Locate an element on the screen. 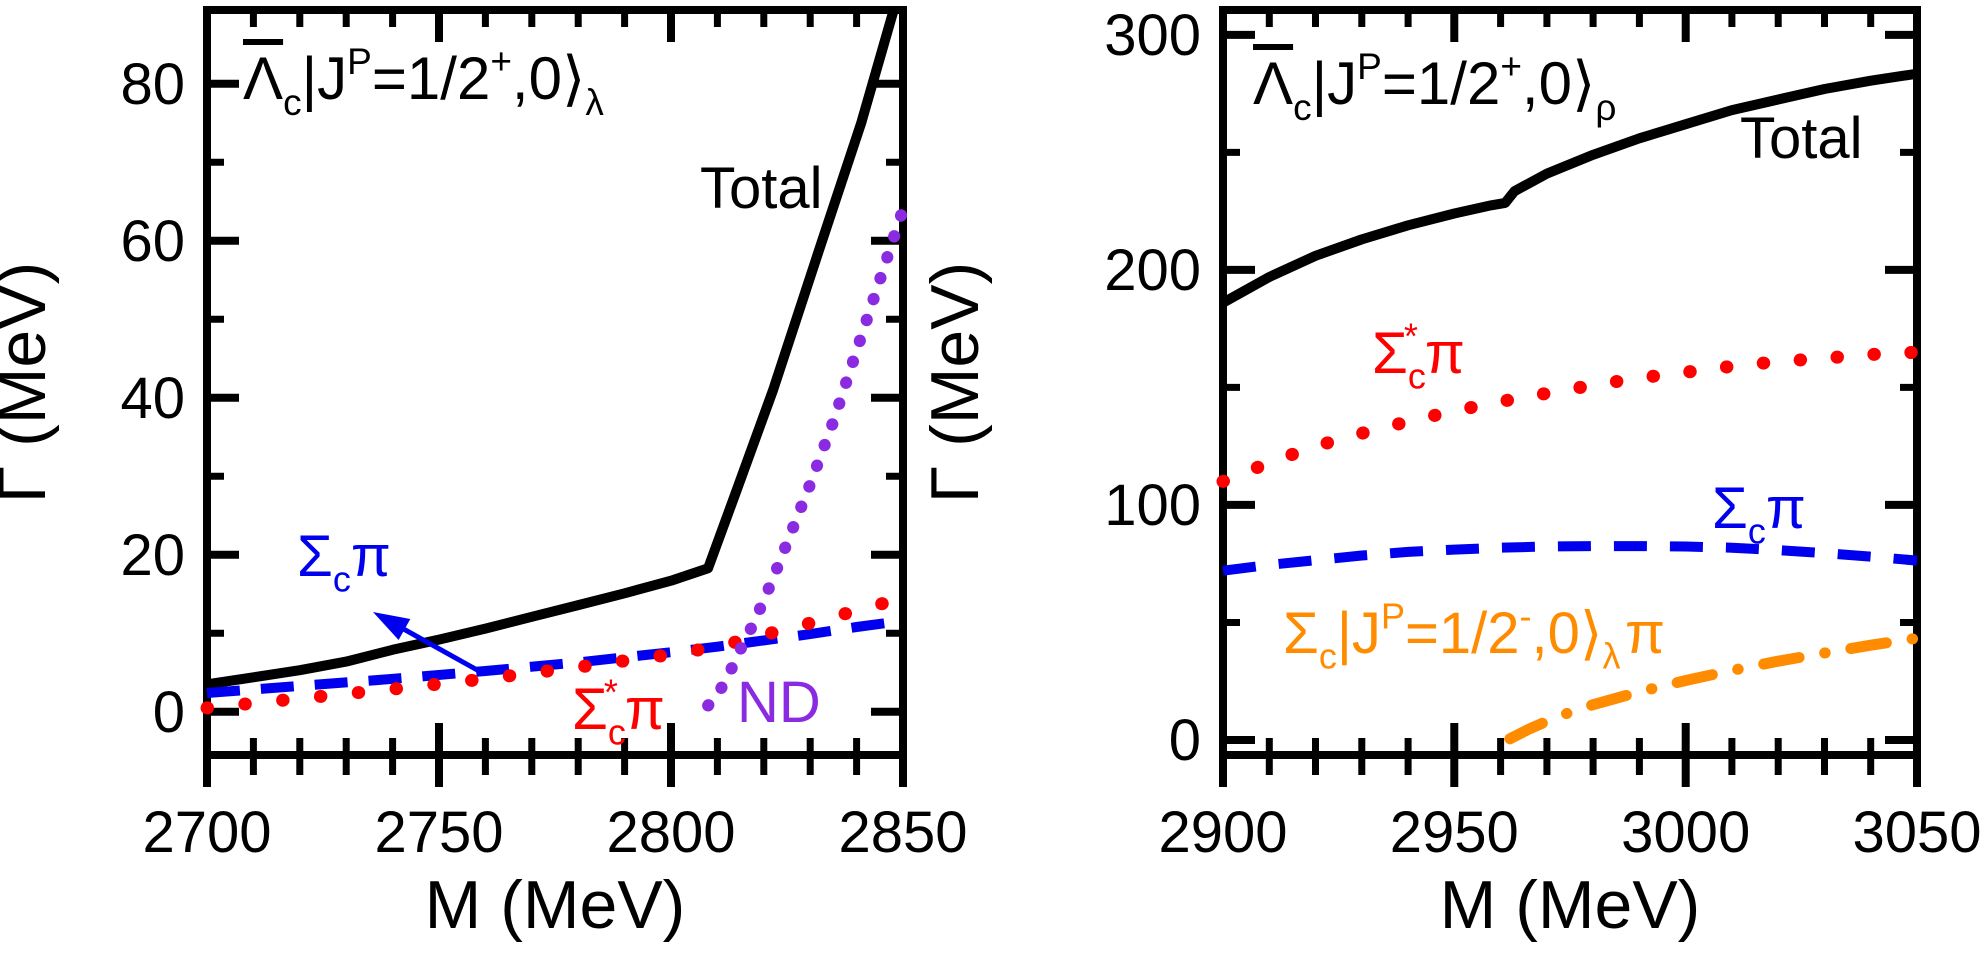 The height and width of the screenshot is (957, 1982). label-nd: ND is located at coordinates (779, 702).